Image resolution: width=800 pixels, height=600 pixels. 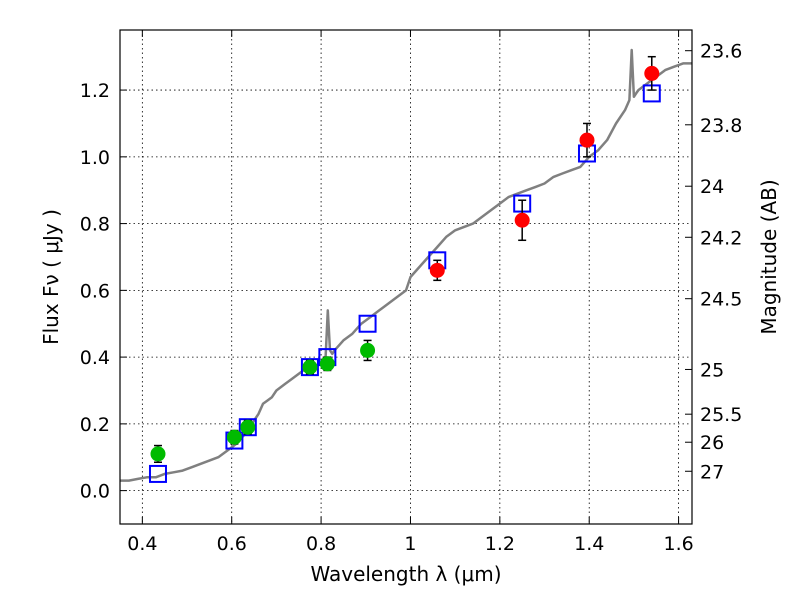 What do you see at coordinates (712, 187) in the screenshot?
I see `right-tick-label: 24` at bounding box center [712, 187].